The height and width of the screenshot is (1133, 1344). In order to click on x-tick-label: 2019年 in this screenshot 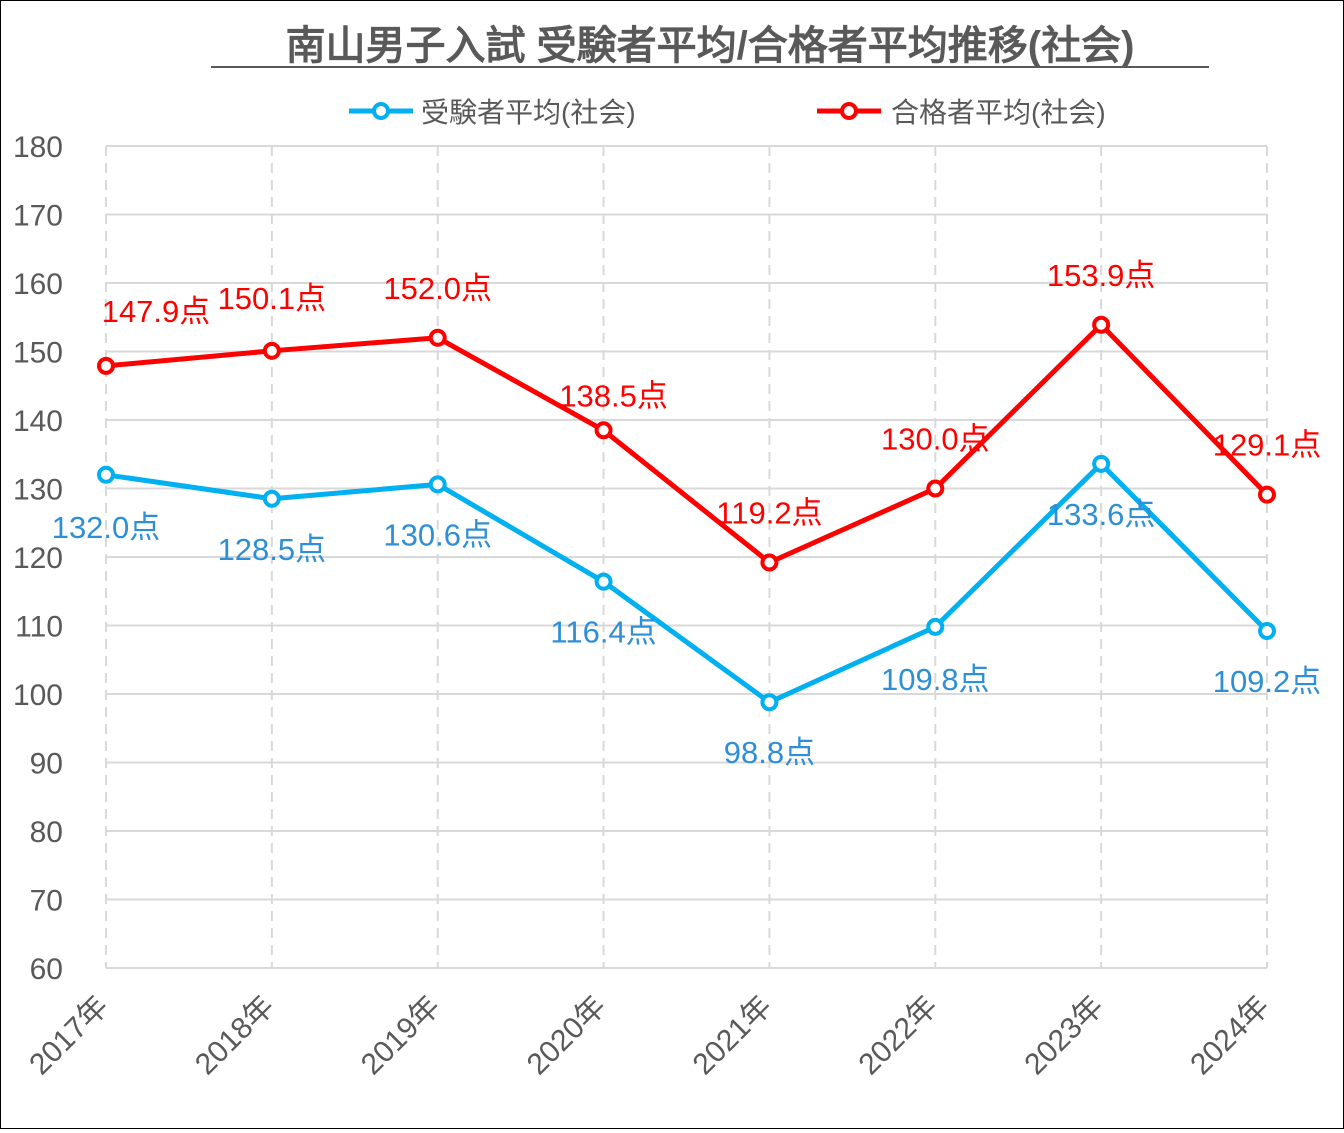, I will do `click(401, 1036)`.